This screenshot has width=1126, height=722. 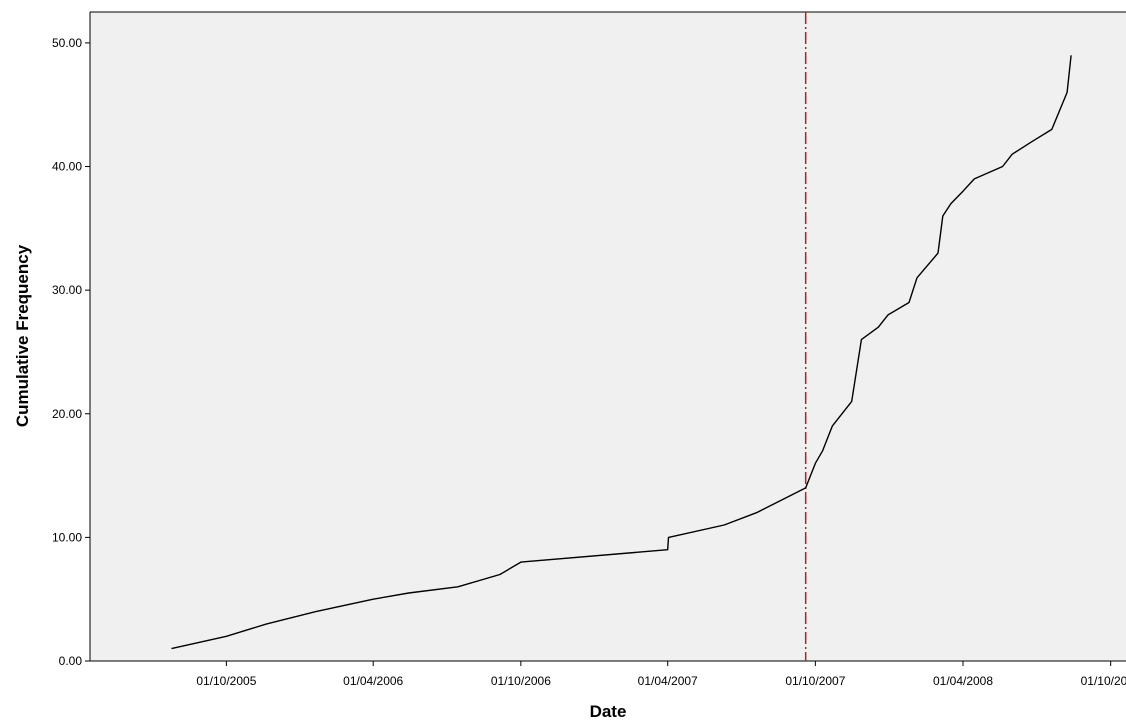 What do you see at coordinates (226, 681) in the screenshot?
I see `x-tick-label: 01/10/2005` at bounding box center [226, 681].